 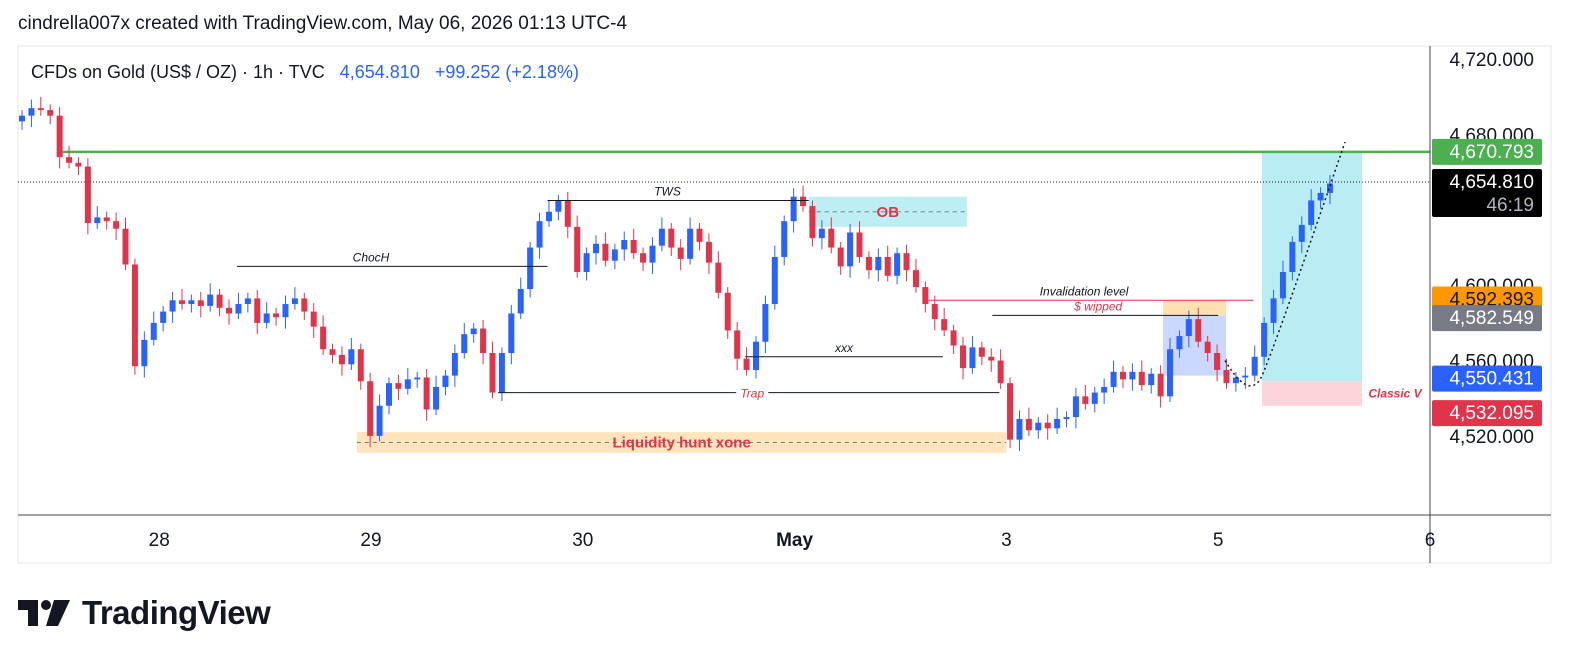 I want to click on legend-last-price: 4,654.810, so click(x=380, y=72).